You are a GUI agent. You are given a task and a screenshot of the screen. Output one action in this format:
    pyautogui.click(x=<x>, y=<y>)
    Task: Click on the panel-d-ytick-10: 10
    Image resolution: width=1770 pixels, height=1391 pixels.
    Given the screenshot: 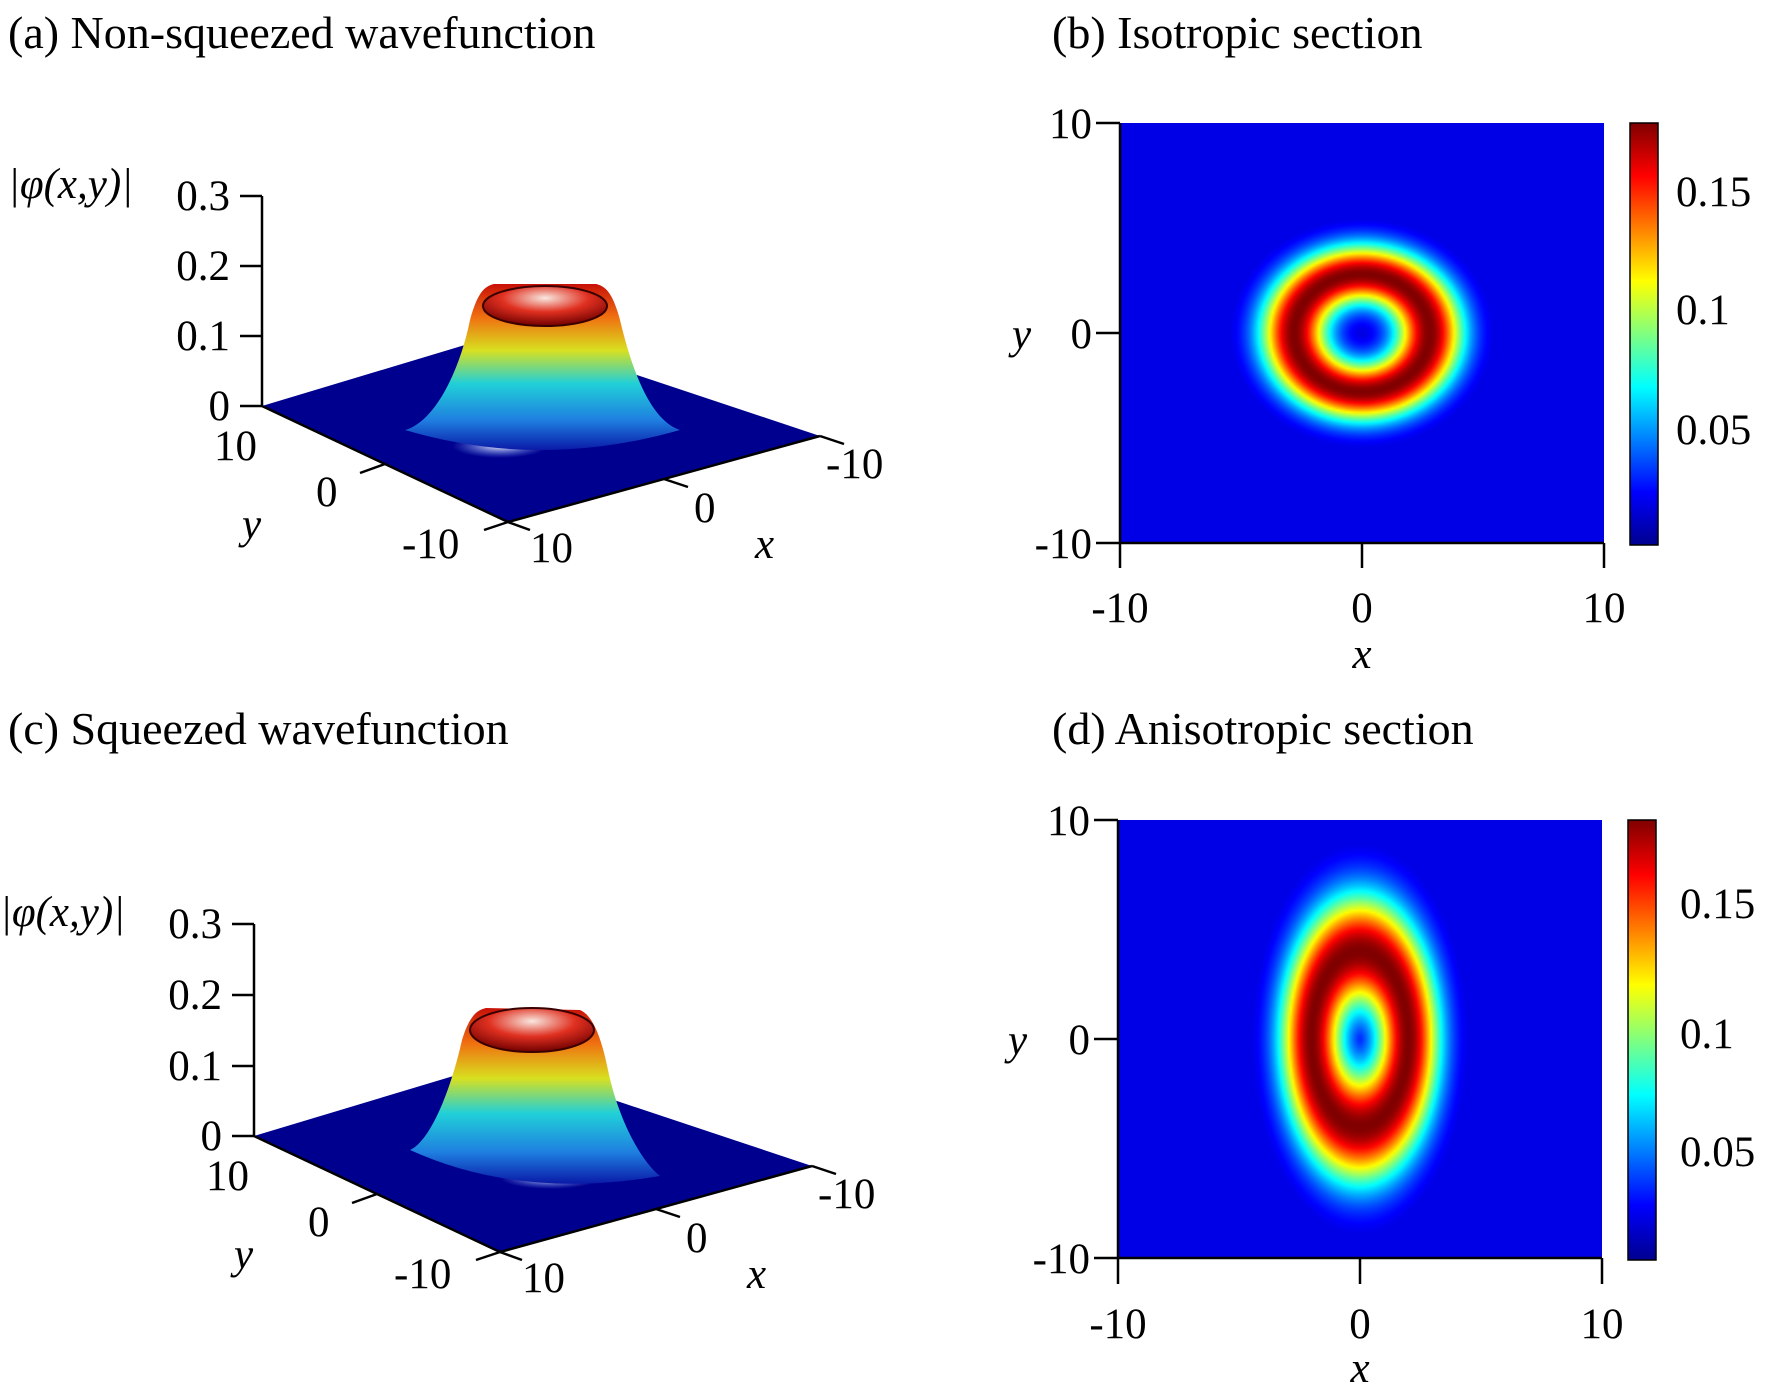 What is the action you would take?
    pyautogui.click(x=1068, y=821)
    